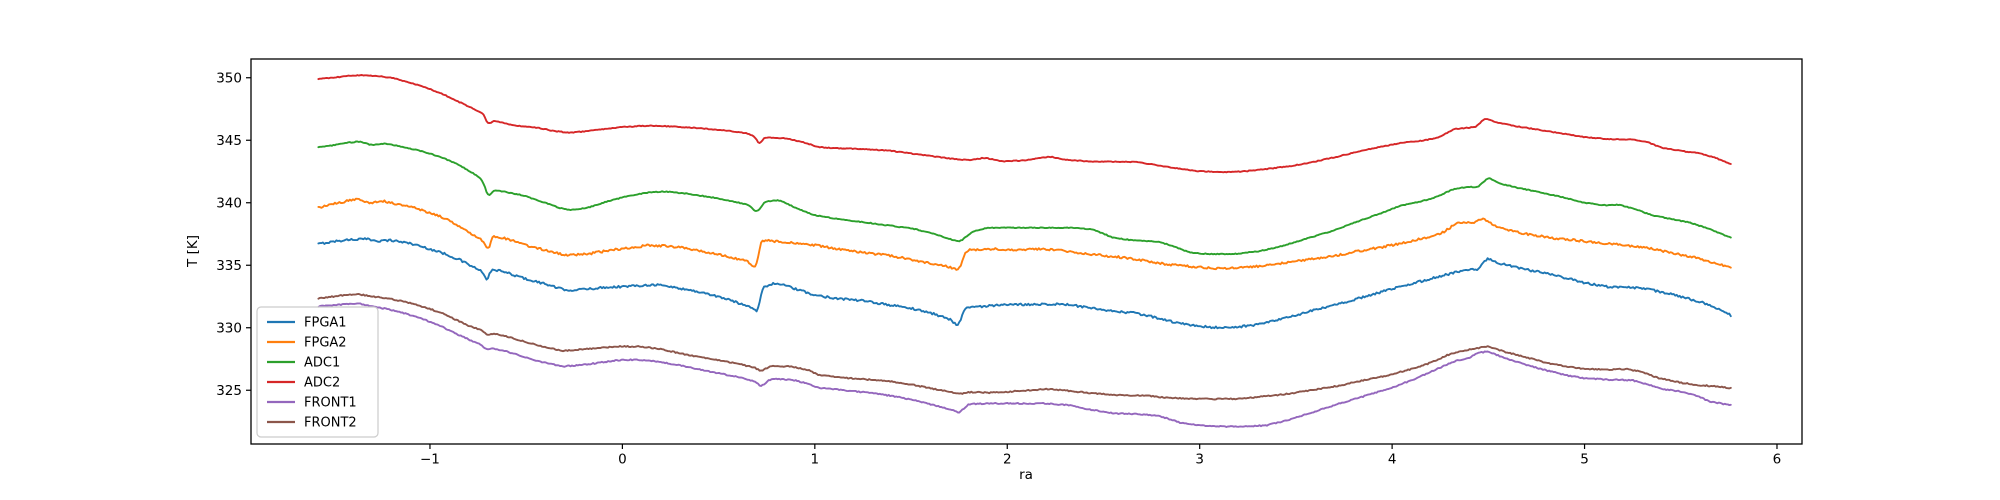  Describe the element at coordinates (229, 78) in the screenshot. I see `y-tick-label: 350` at that location.